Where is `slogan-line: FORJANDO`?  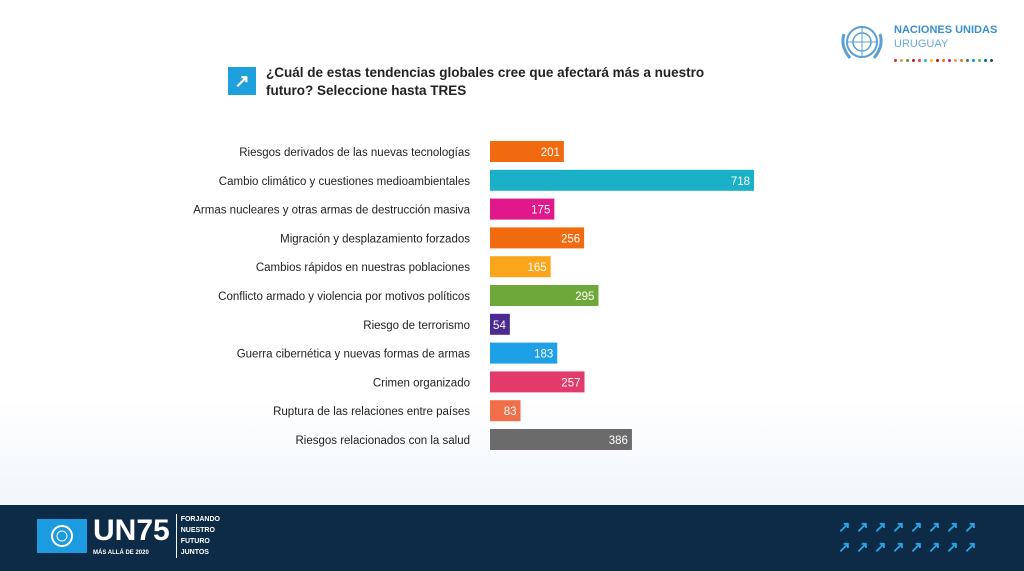
slogan-line: FORJANDO is located at coordinates (200, 519).